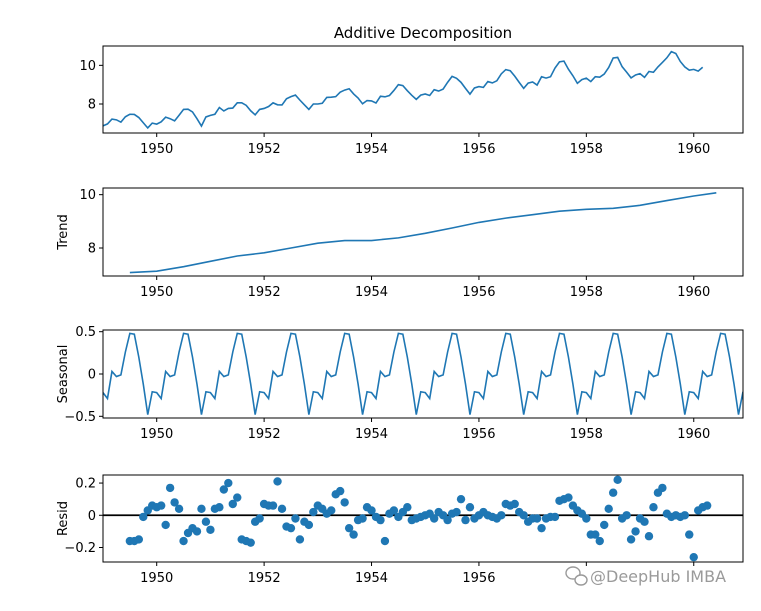 This screenshot has width=761, height=611. I want to click on chart-title: Additive Decomposition, so click(423, 33).